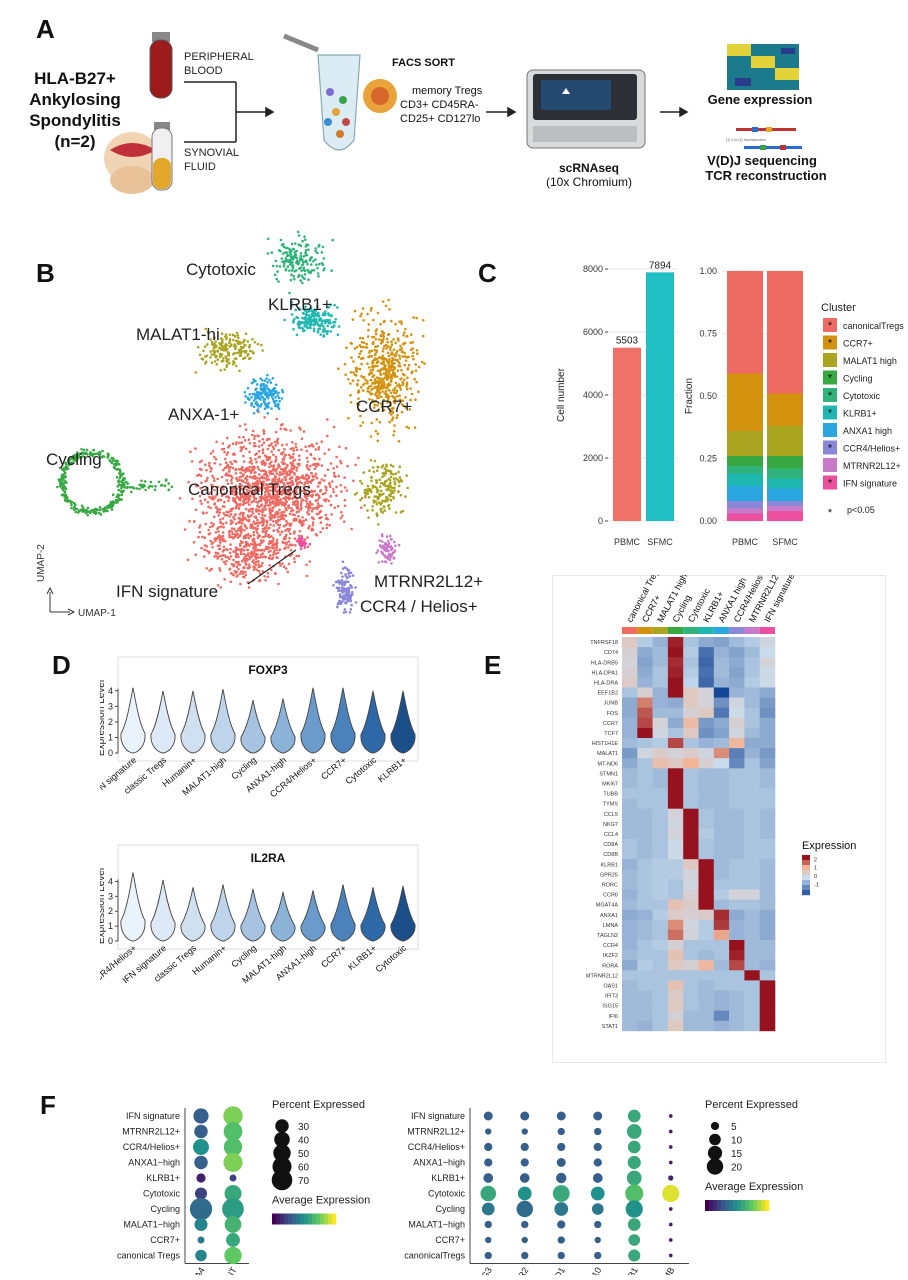 Image resolution: width=908 pixels, height=1280 pixels. What do you see at coordinates (119, 965) in the screenshot?
I see `x-tick-label: CCR4/Helios+` at bounding box center [119, 965].